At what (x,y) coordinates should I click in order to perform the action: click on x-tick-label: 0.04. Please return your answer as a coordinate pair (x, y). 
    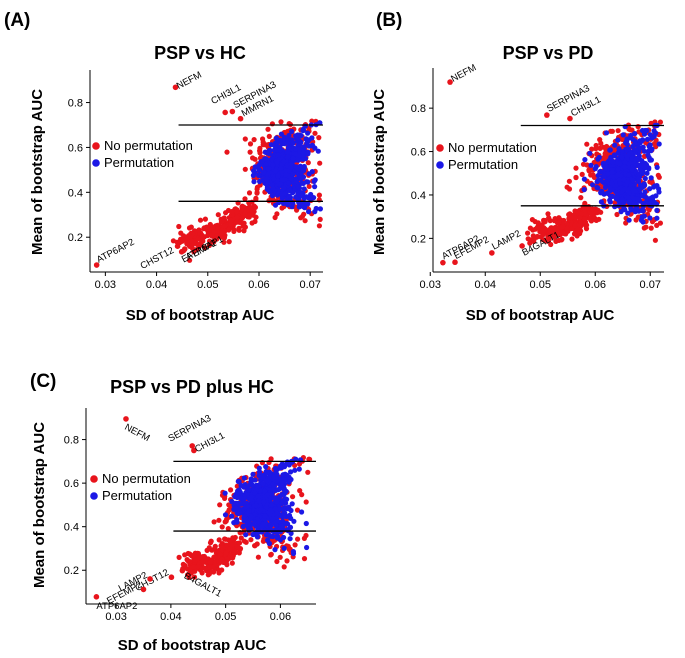
    Looking at the image, I should click on (485, 285).